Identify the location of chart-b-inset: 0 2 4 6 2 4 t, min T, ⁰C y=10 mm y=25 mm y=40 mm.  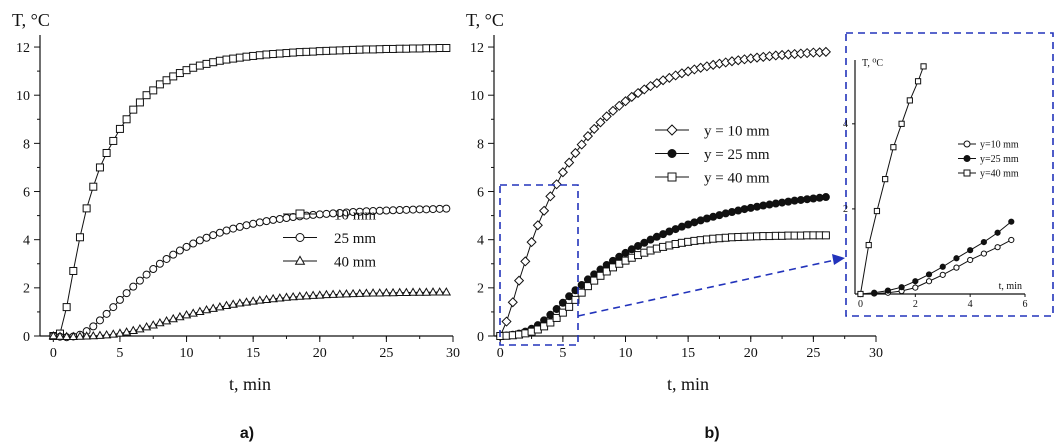
(935, 184).